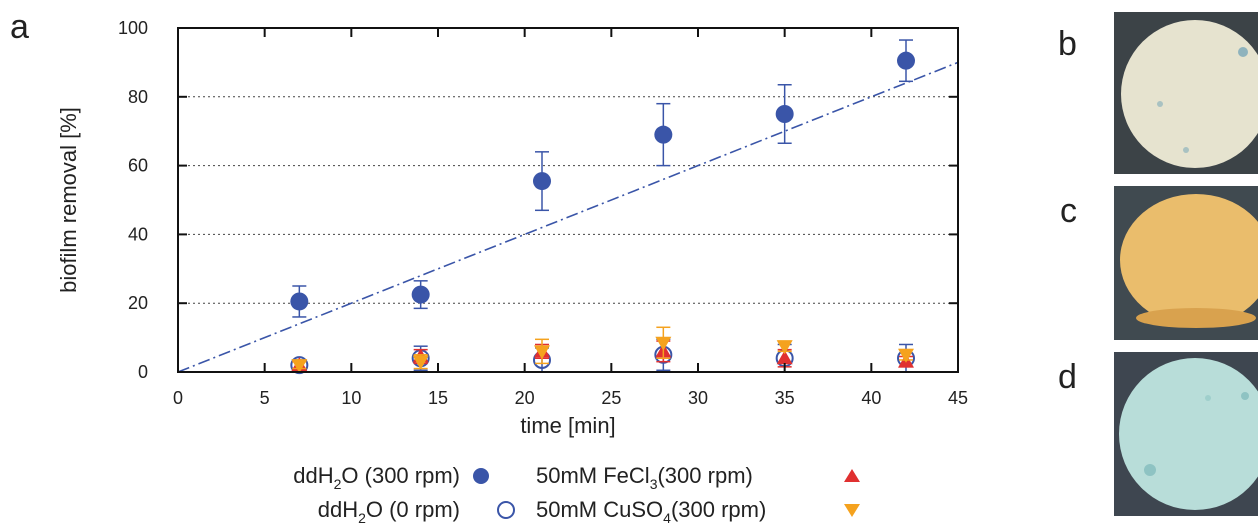  What do you see at coordinates (178, 398) in the screenshot?
I see `x-tick-label: 0` at bounding box center [178, 398].